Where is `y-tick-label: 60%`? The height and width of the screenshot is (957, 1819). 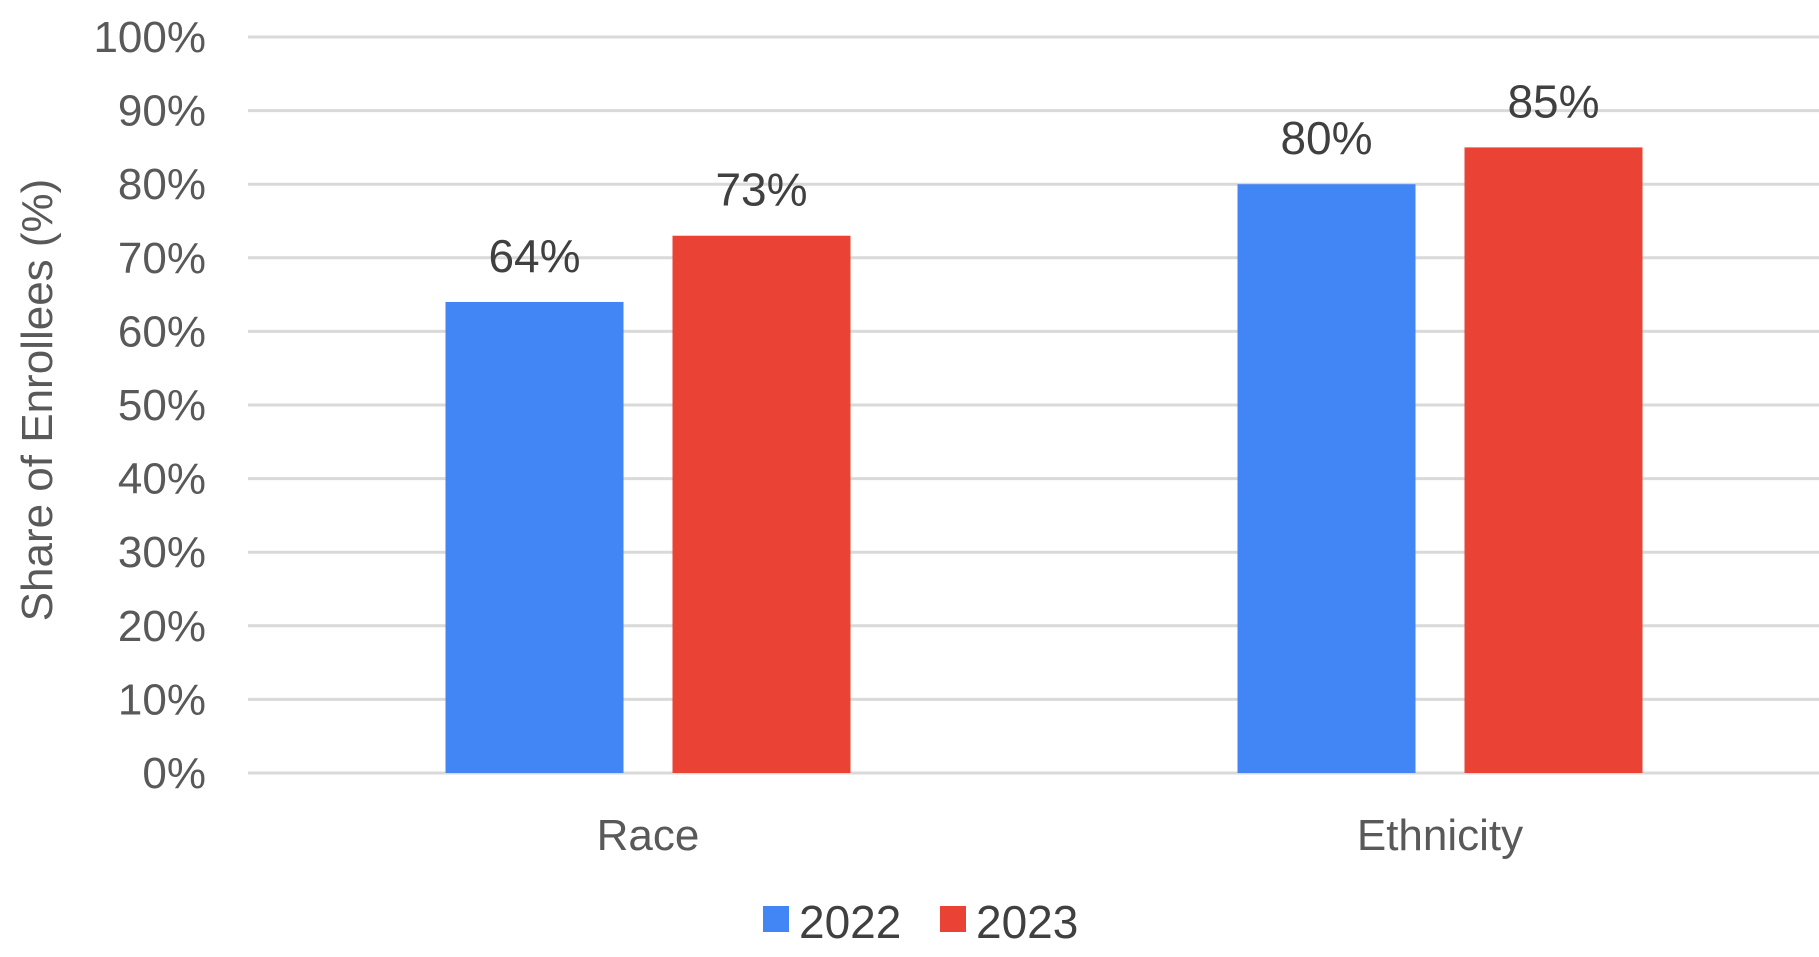
y-tick-label: 60% is located at coordinates (162, 331).